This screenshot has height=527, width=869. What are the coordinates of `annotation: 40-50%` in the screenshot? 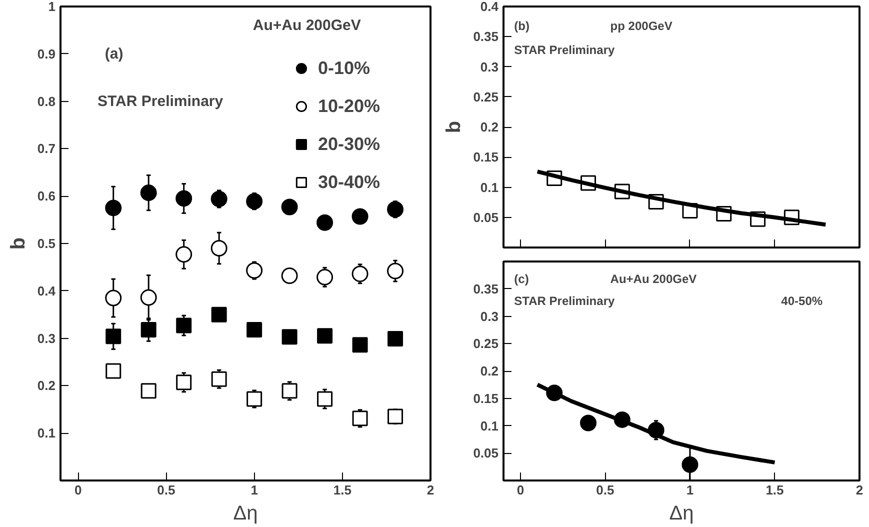 It's located at (802, 301).